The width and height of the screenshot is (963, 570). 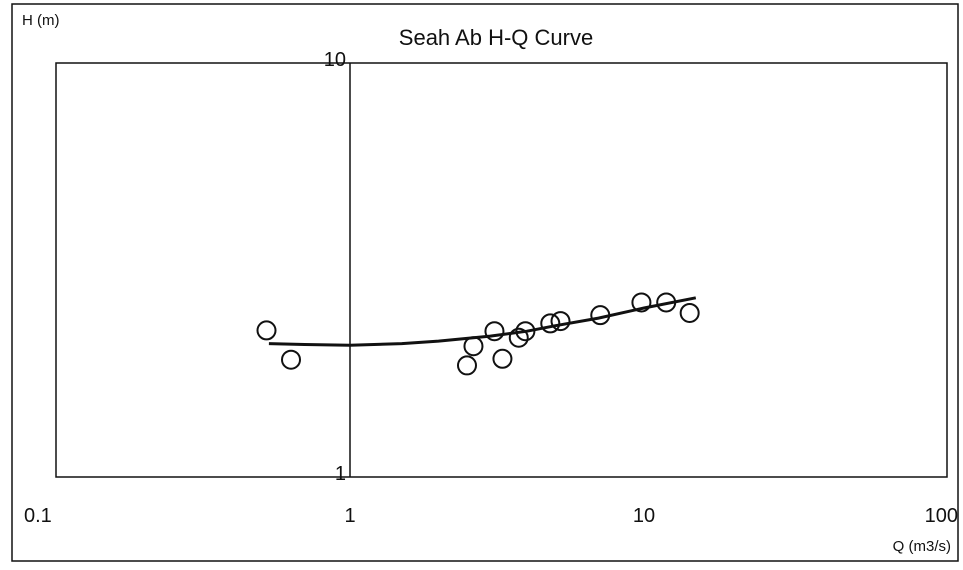 What do you see at coordinates (644, 516) in the screenshot?
I see `x-tick-label: 10` at bounding box center [644, 516].